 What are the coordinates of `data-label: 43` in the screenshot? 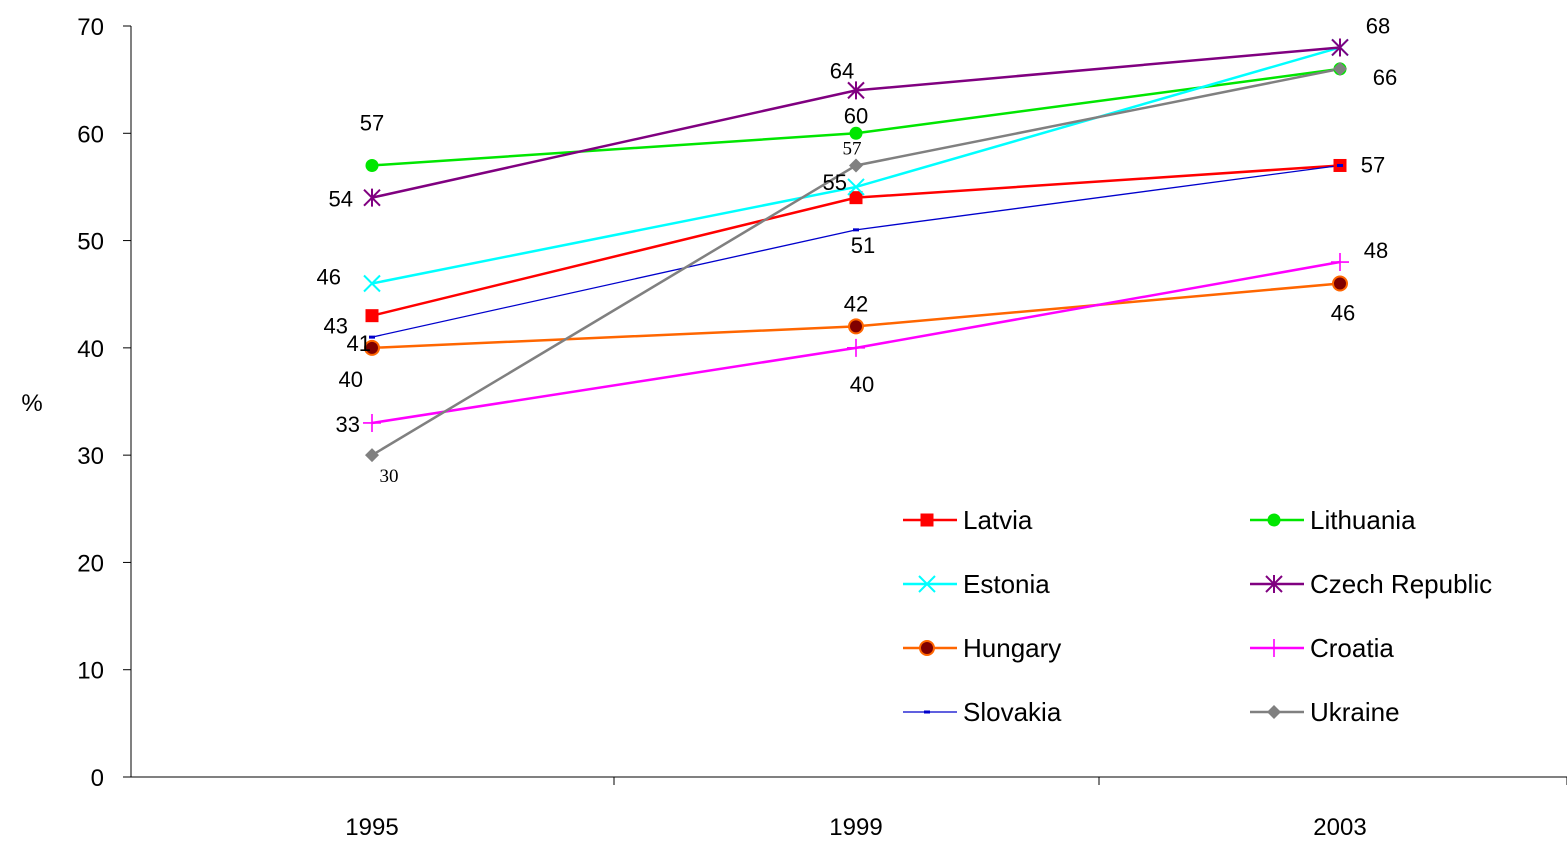 It's located at (336, 326).